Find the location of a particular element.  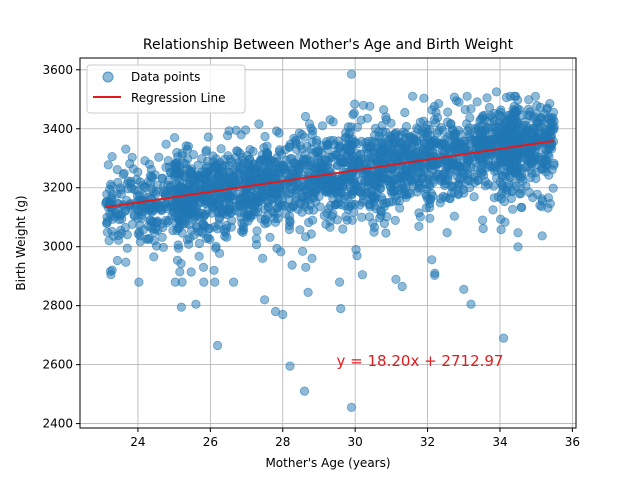

x-axis-label: Mother's Age (years) is located at coordinates (327, 463).